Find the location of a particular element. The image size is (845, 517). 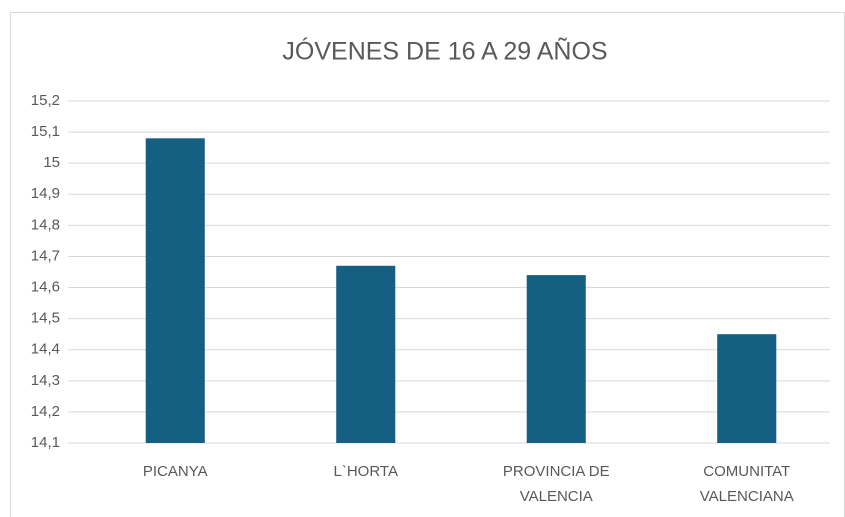

x-tick-label: L`HORTA is located at coordinates (365, 471).